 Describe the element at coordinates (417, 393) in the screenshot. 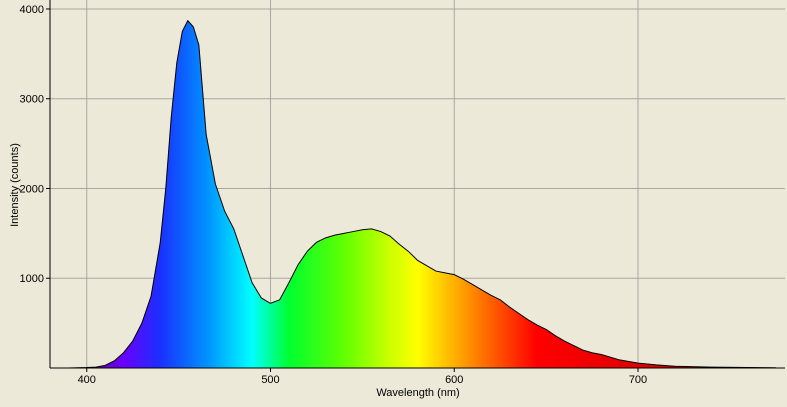

I see `x-axis-label: Wavelength (nm)` at that location.